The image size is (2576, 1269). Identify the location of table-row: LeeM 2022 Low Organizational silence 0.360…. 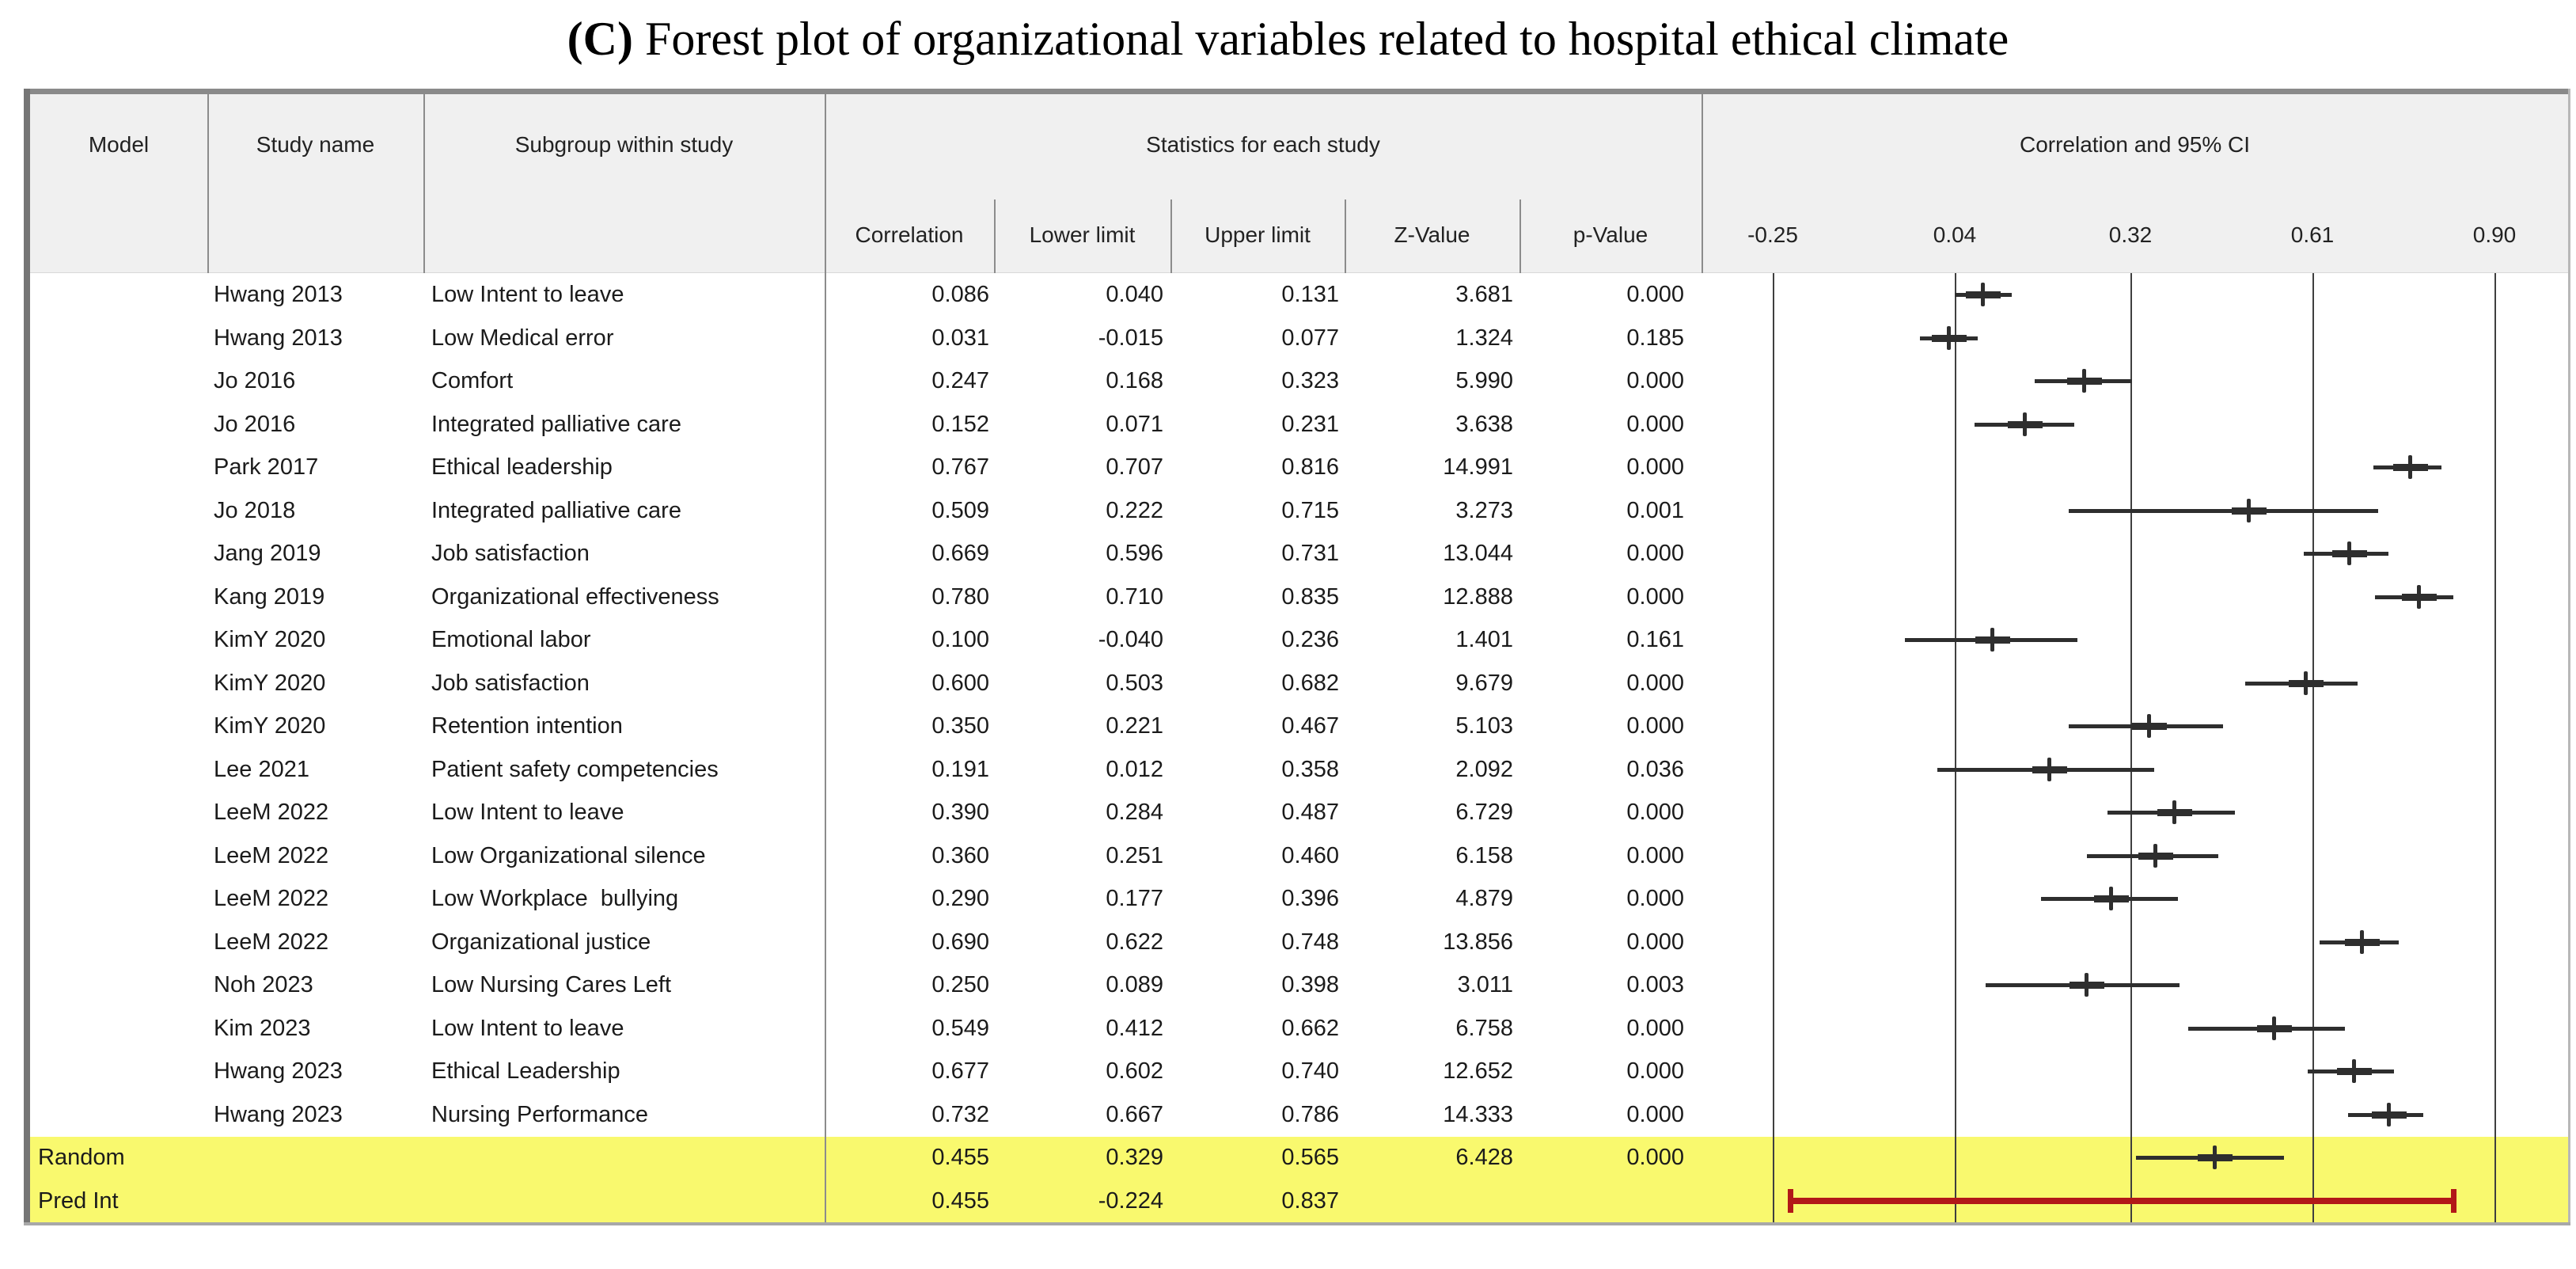
(1288, 856).